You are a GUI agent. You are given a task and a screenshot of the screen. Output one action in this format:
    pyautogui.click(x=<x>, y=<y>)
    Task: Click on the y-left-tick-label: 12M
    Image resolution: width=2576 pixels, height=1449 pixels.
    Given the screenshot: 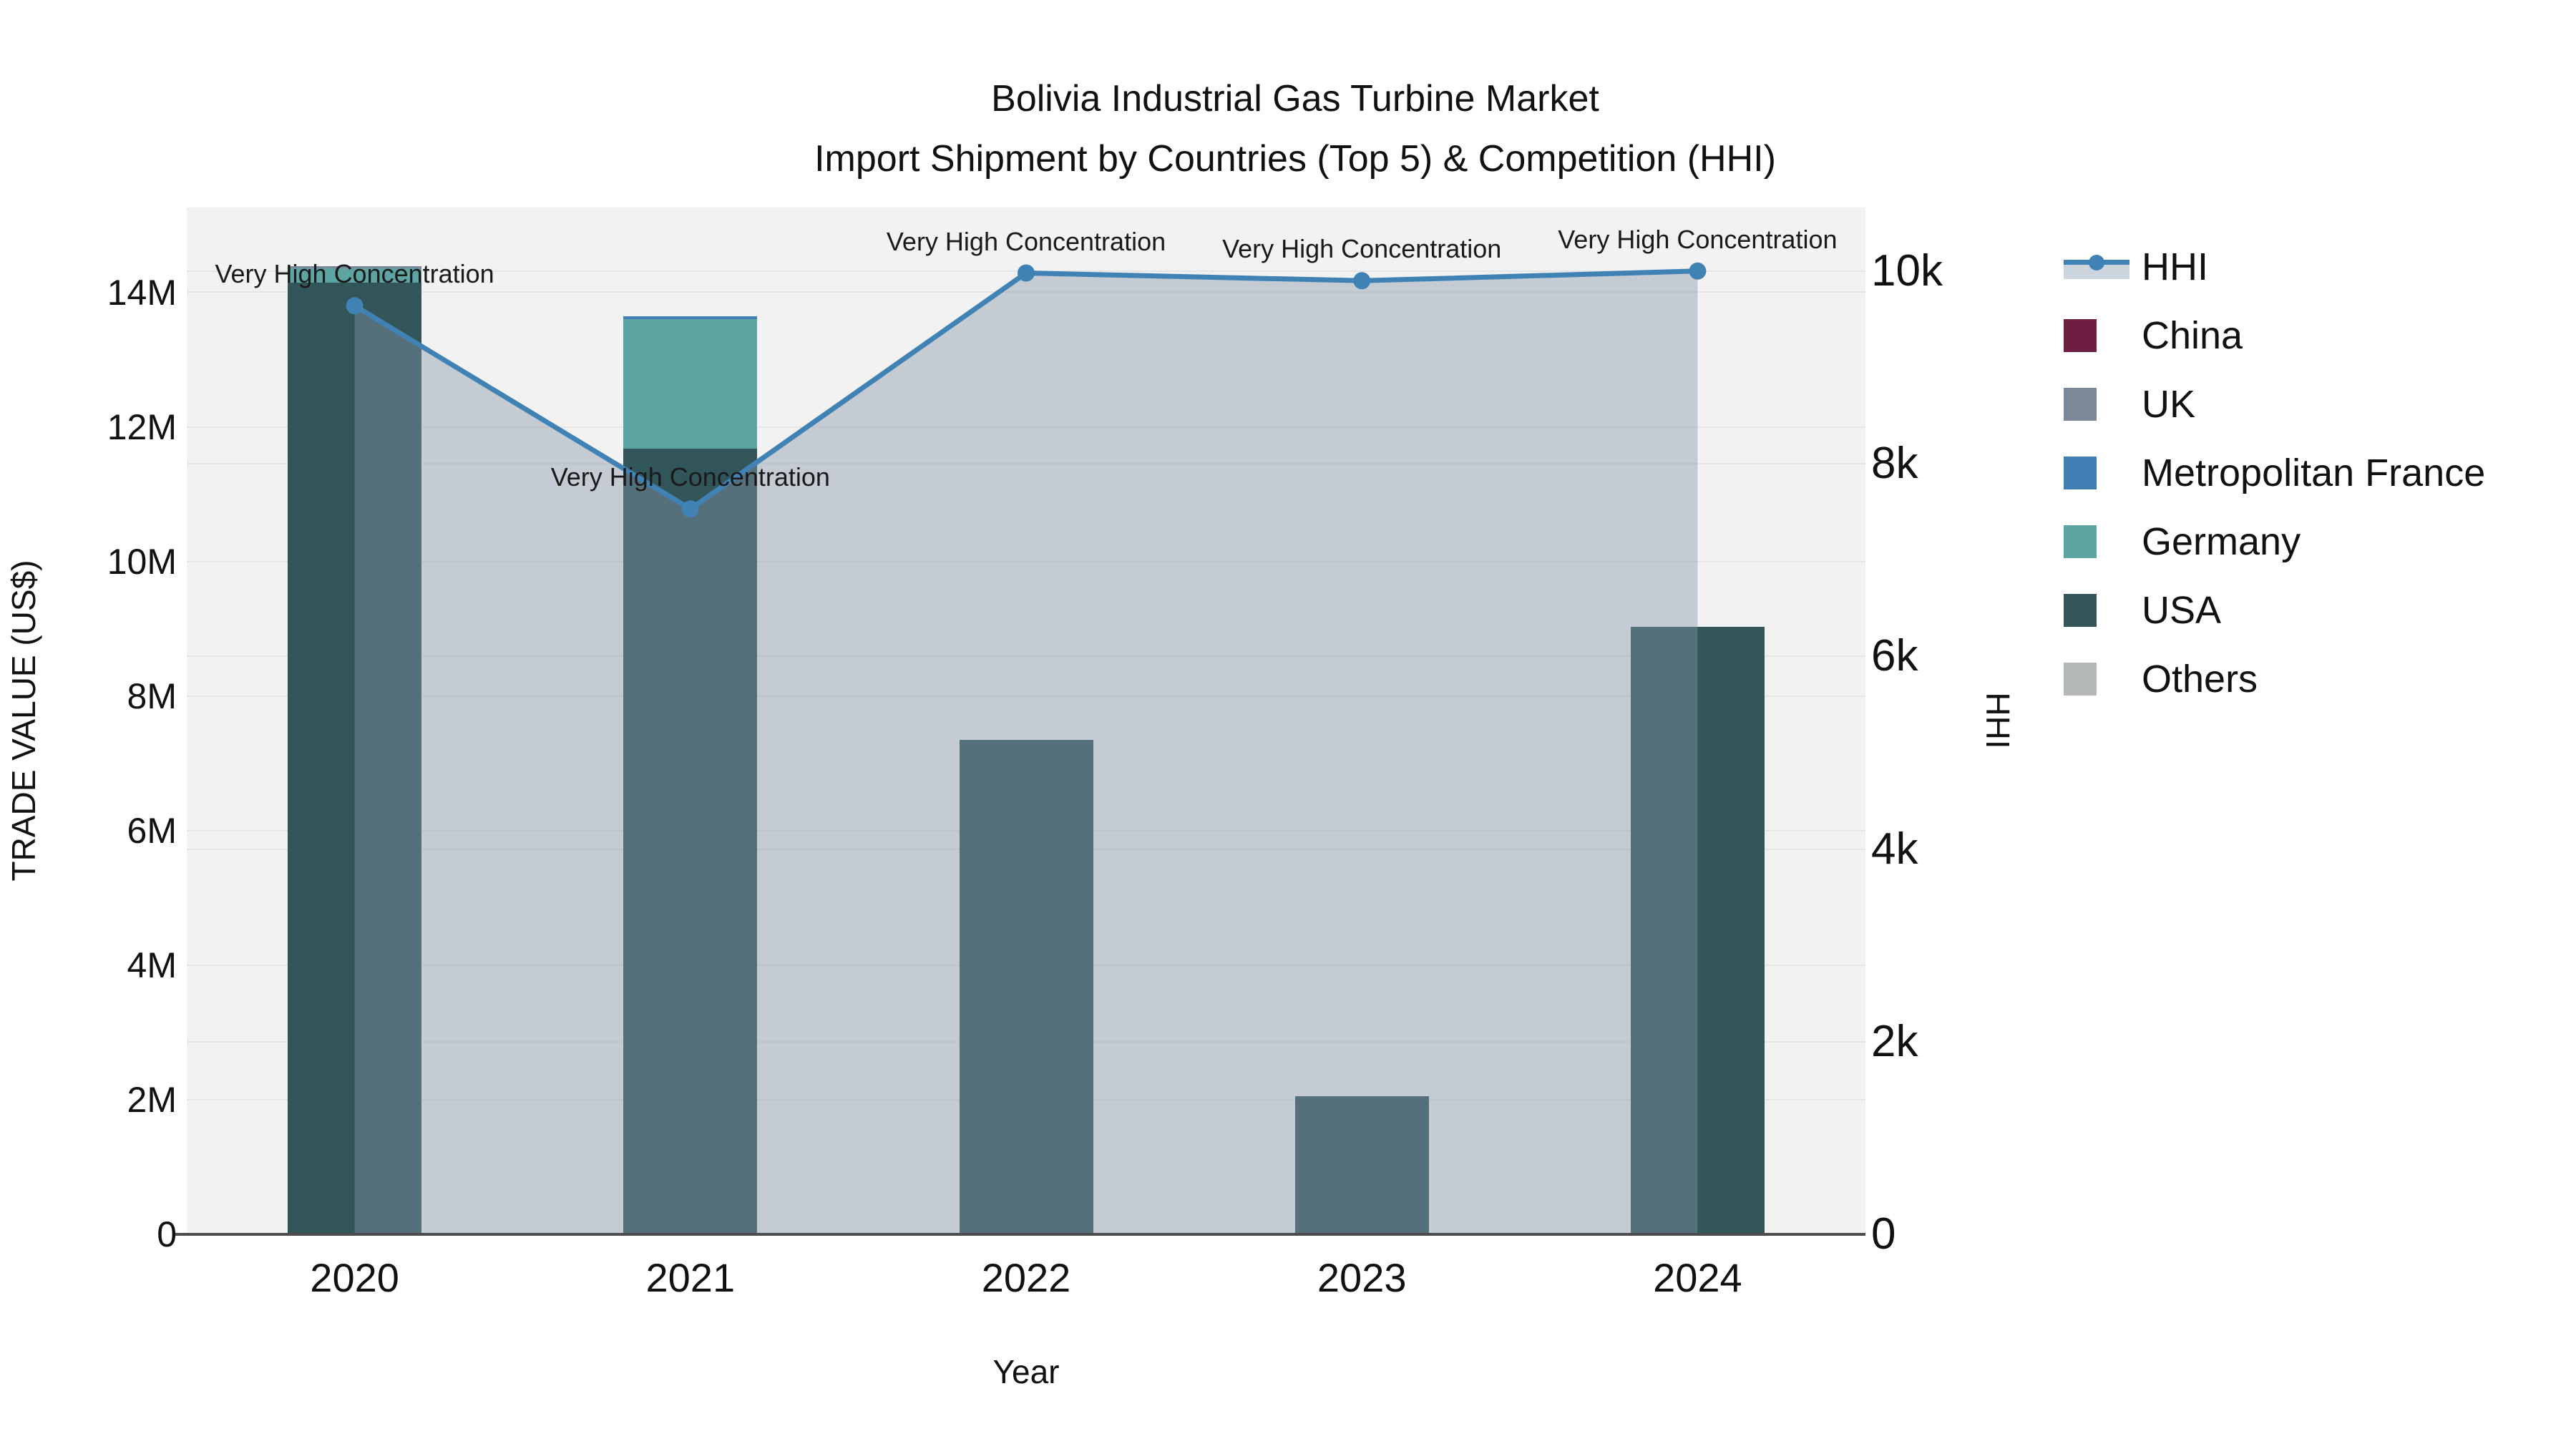 What is the action you would take?
    pyautogui.click(x=142, y=426)
    